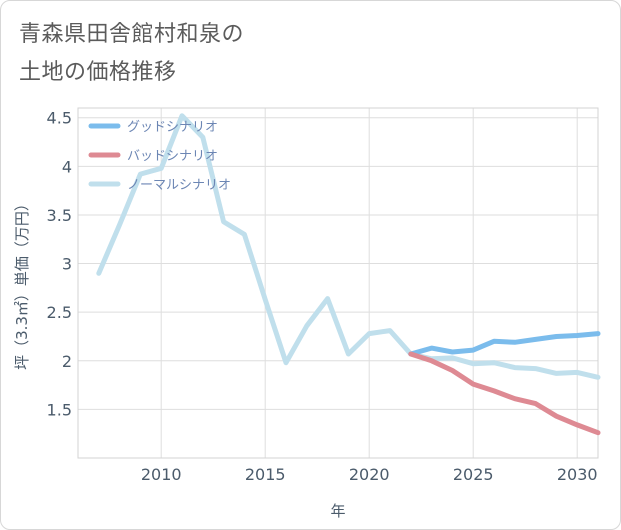 The width and height of the screenshot is (621, 530). Describe the element at coordinates (161, 474) in the screenshot. I see `x-tick-label: 2010` at that location.